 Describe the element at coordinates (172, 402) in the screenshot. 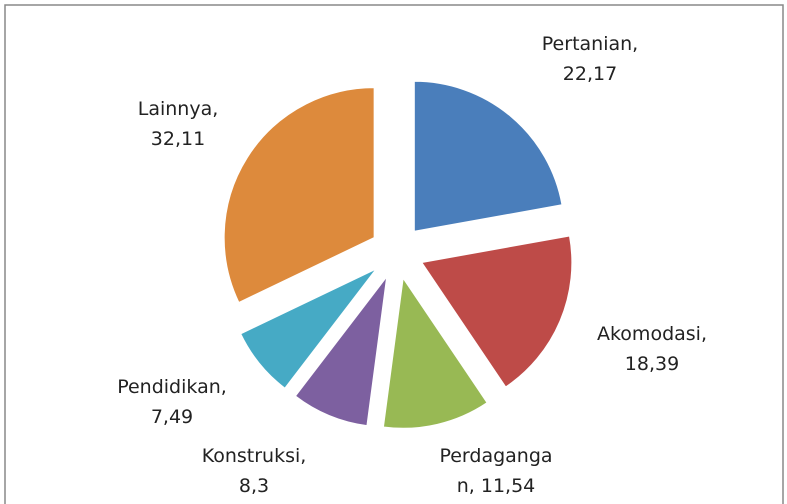

I see `data-label: Pendidikan, 7,49` at that location.